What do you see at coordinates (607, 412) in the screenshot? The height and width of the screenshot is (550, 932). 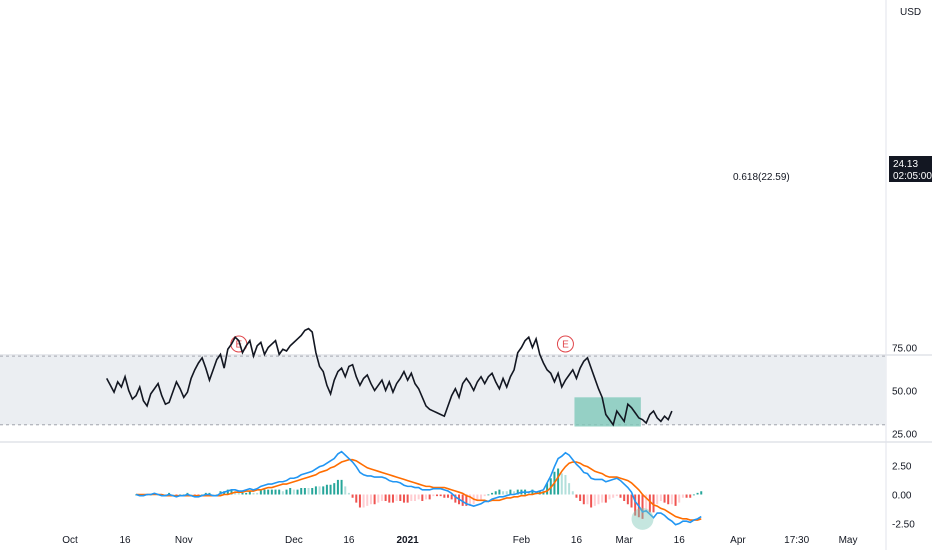 I see `rsi-highlight-box` at bounding box center [607, 412].